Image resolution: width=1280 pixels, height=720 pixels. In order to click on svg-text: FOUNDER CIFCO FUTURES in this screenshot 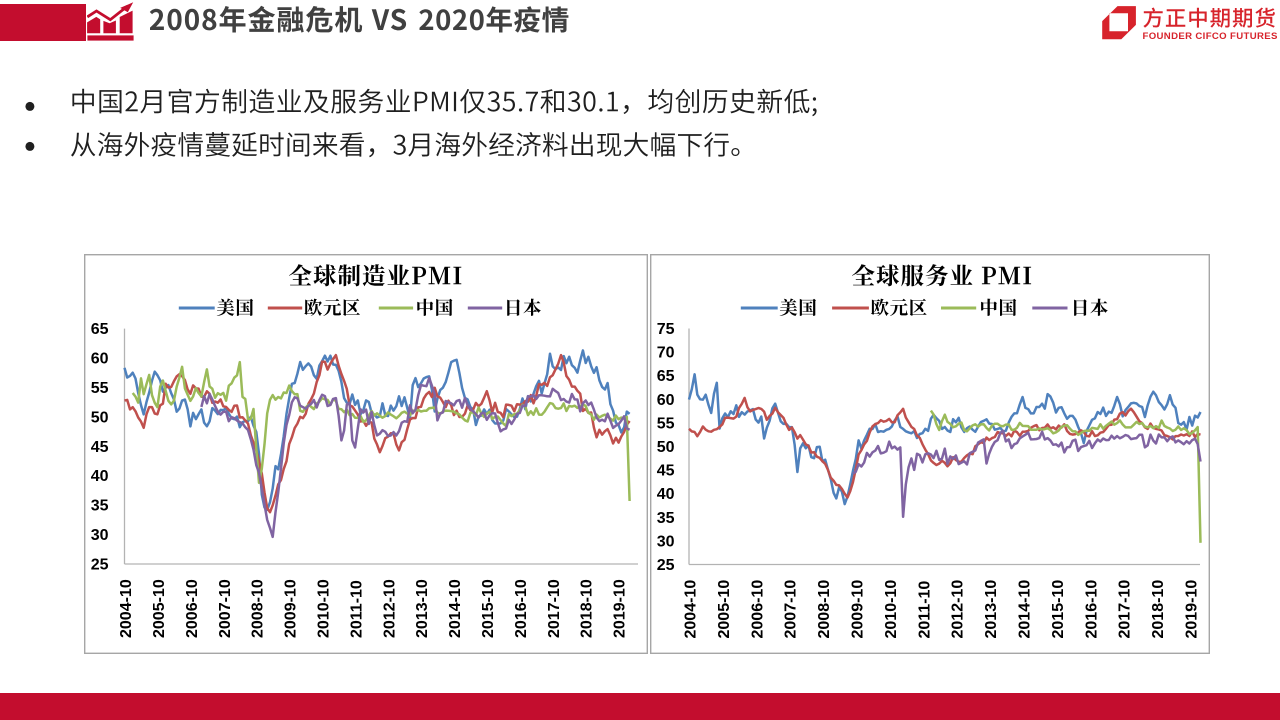, I will do `click(1211, 35)`.